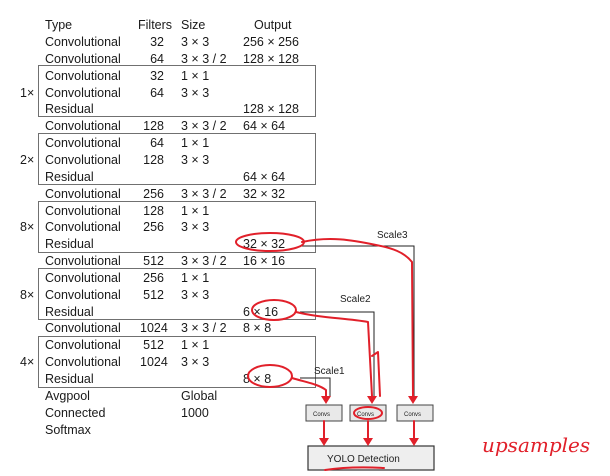 This screenshot has width=610, height=476. Describe the element at coordinates (177, 91) in the screenshot. I see `residual-group-1x` at that location.